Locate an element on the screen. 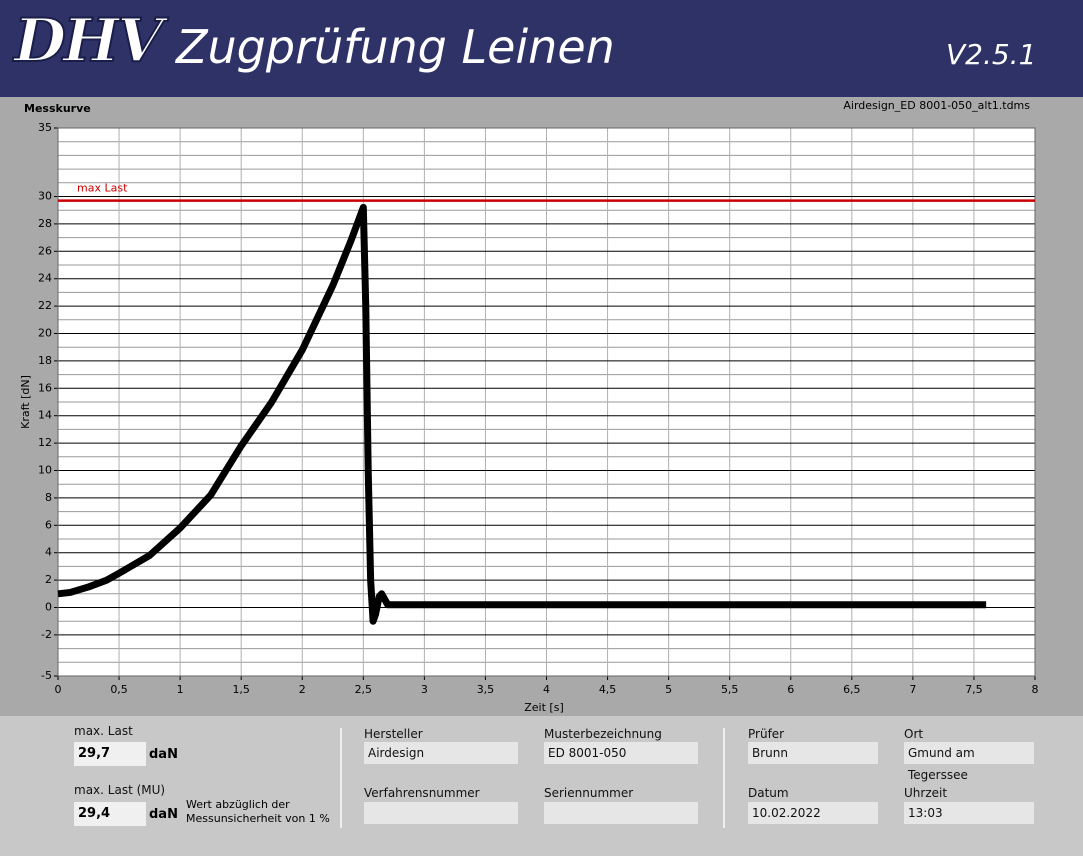 The image size is (1083, 856). x-tick-label: 5,5 is located at coordinates (730, 689).